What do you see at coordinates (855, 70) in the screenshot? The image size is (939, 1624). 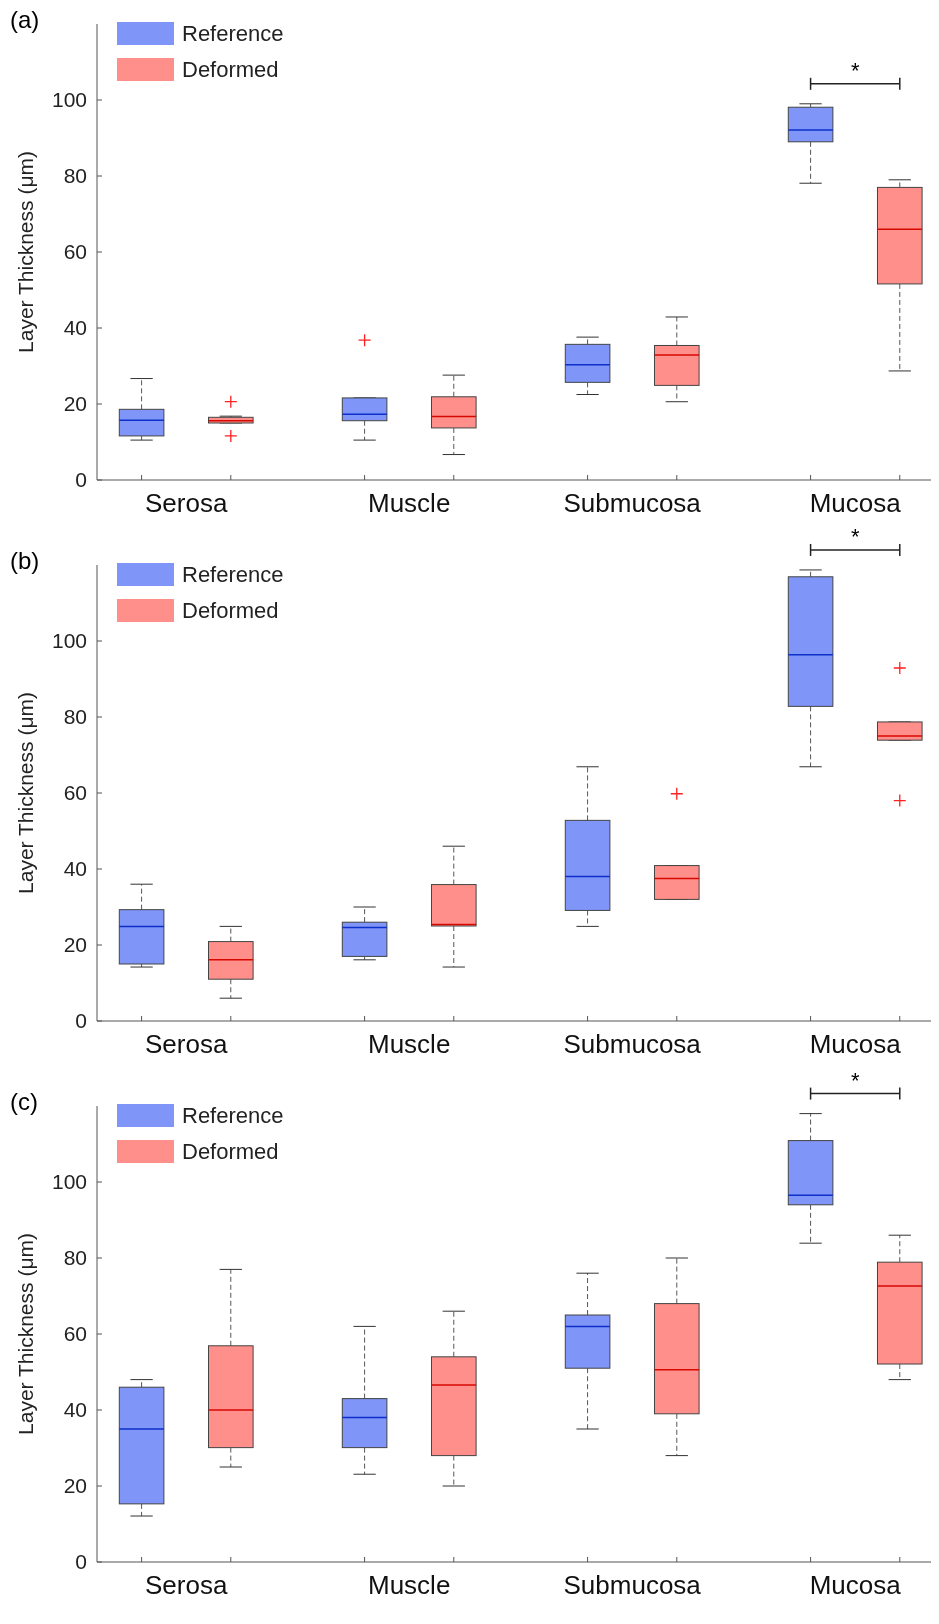 I see `annotation: *` at bounding box center [855, 70].